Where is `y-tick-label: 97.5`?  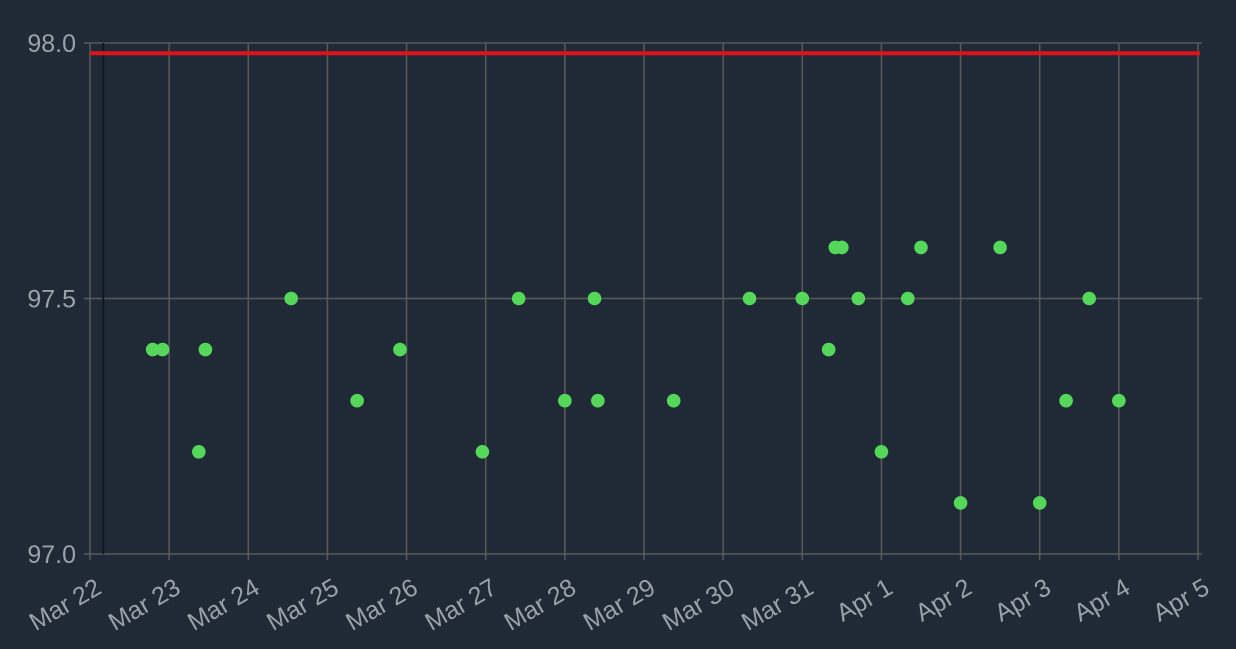
y-tick-label: 97.5 is located at coordinates (51, 300).